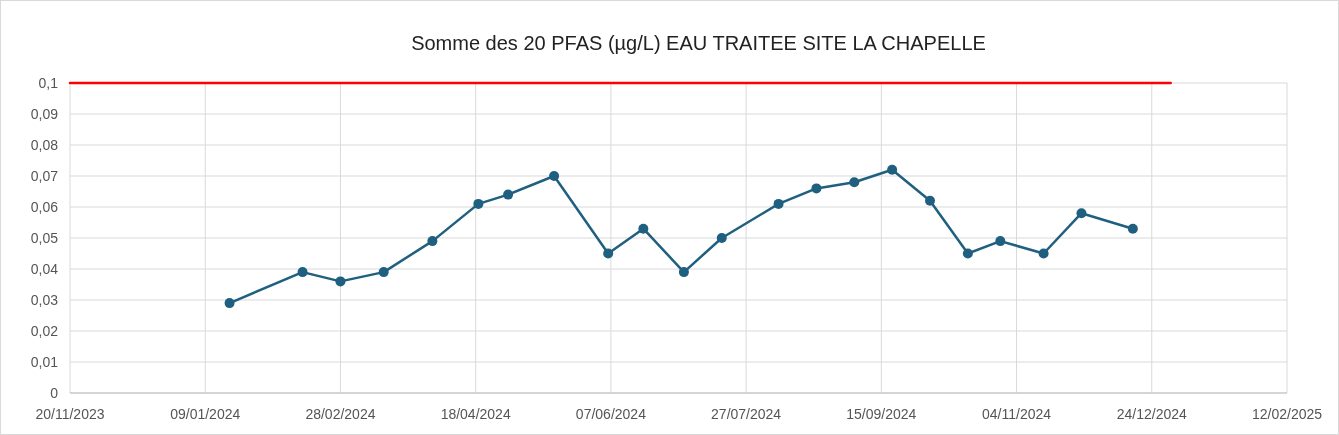 The height and width of the screenshot is (435, 1339). Describe the element at coordinates (44, 299) in the screenshot. I see `y-tick-label: 0,03` at that location.